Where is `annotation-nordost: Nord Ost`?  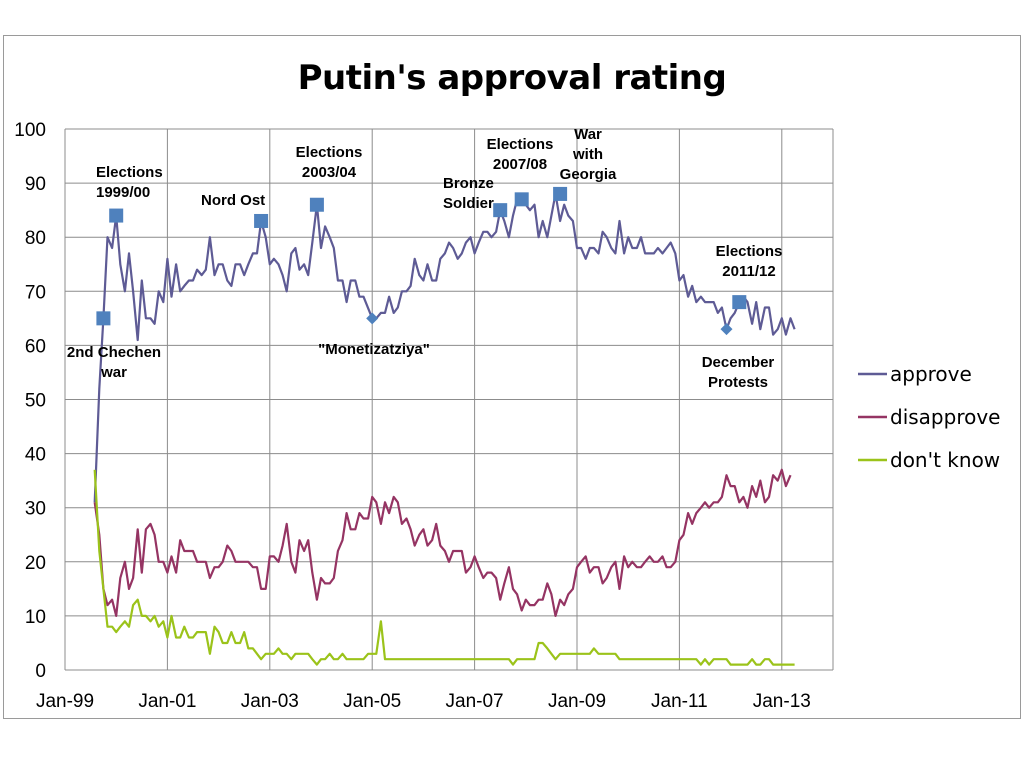
annotation-nordost: Nord Ost is located at coordinates (233, 200).